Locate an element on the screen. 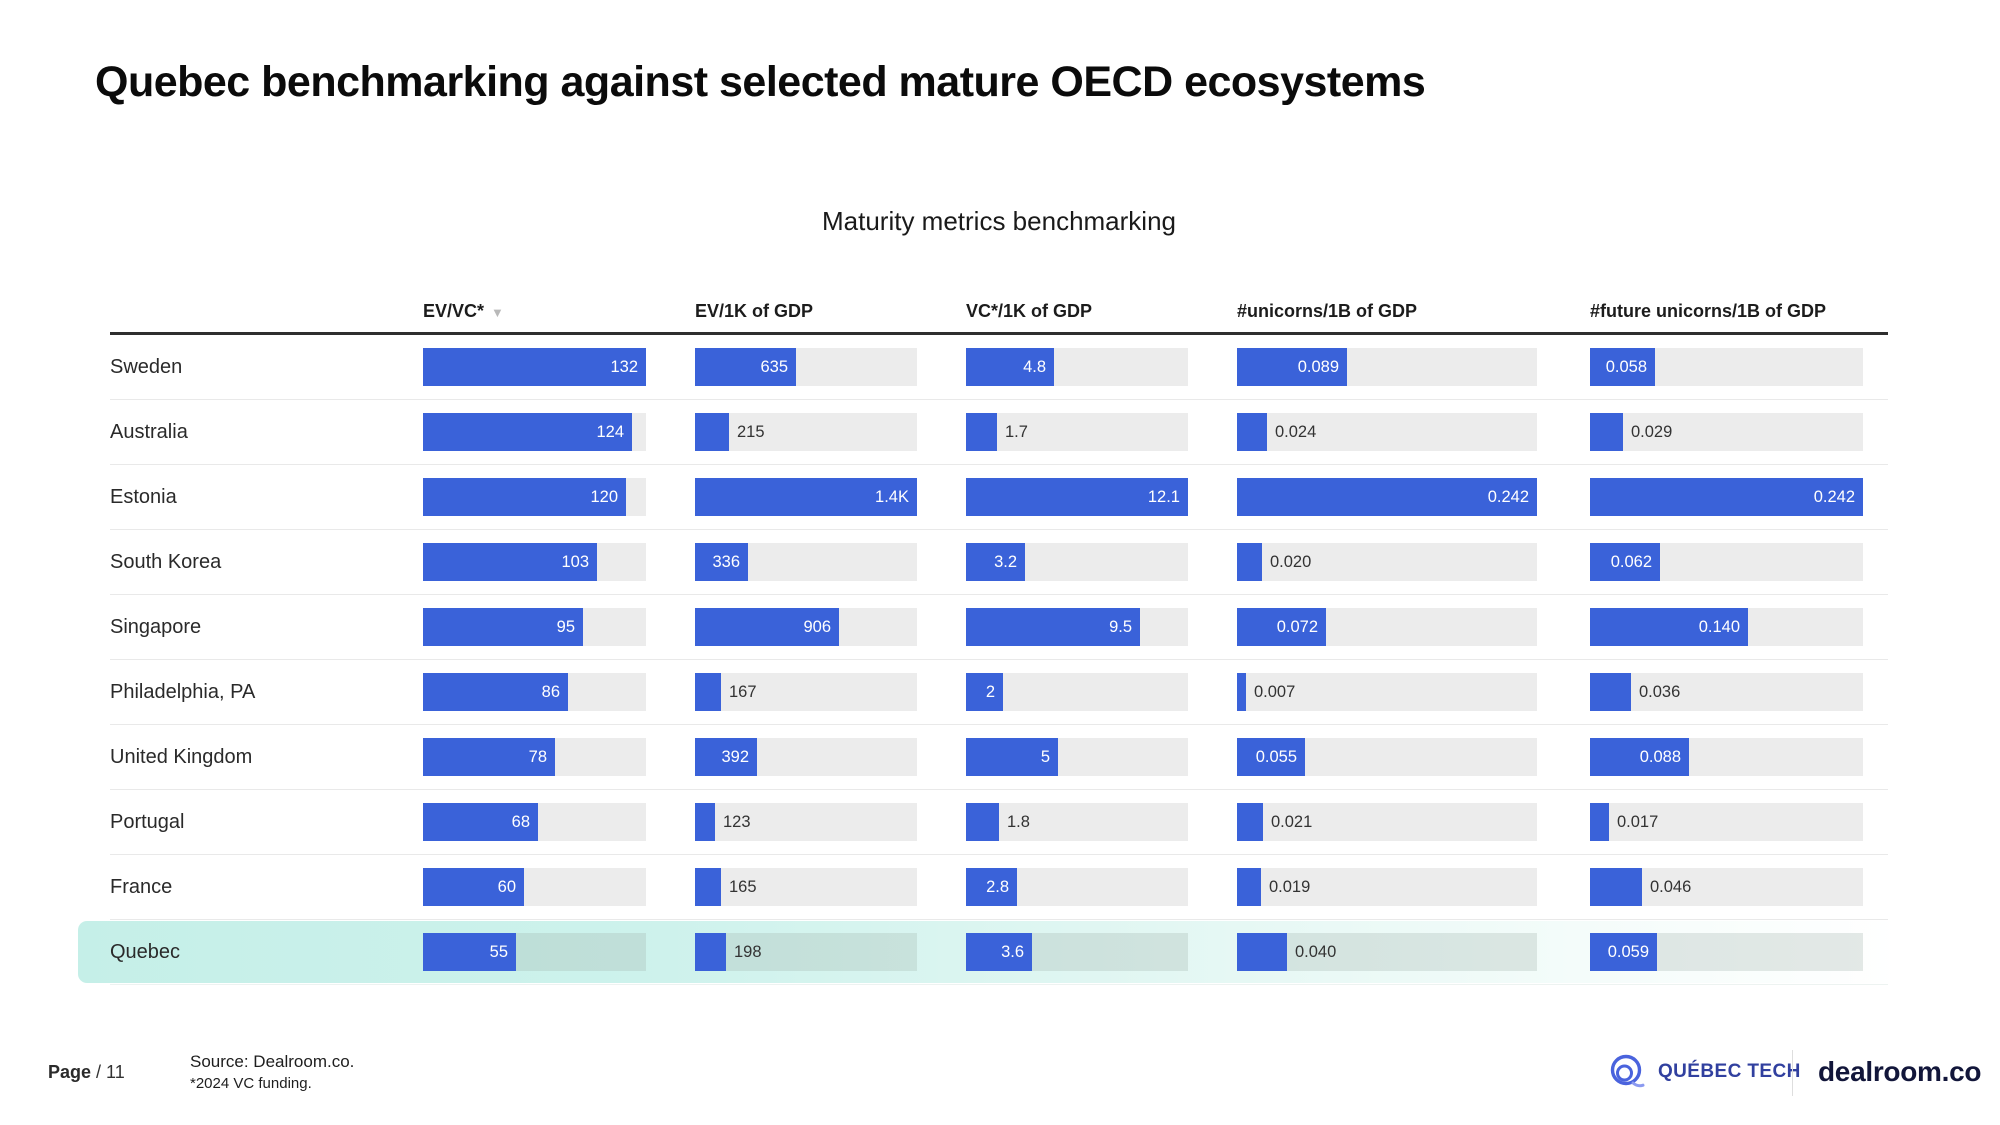 The height and width of the screenshot is (1125, 2000). bar-track: 0.020 is located at coordinates (1387, 562).